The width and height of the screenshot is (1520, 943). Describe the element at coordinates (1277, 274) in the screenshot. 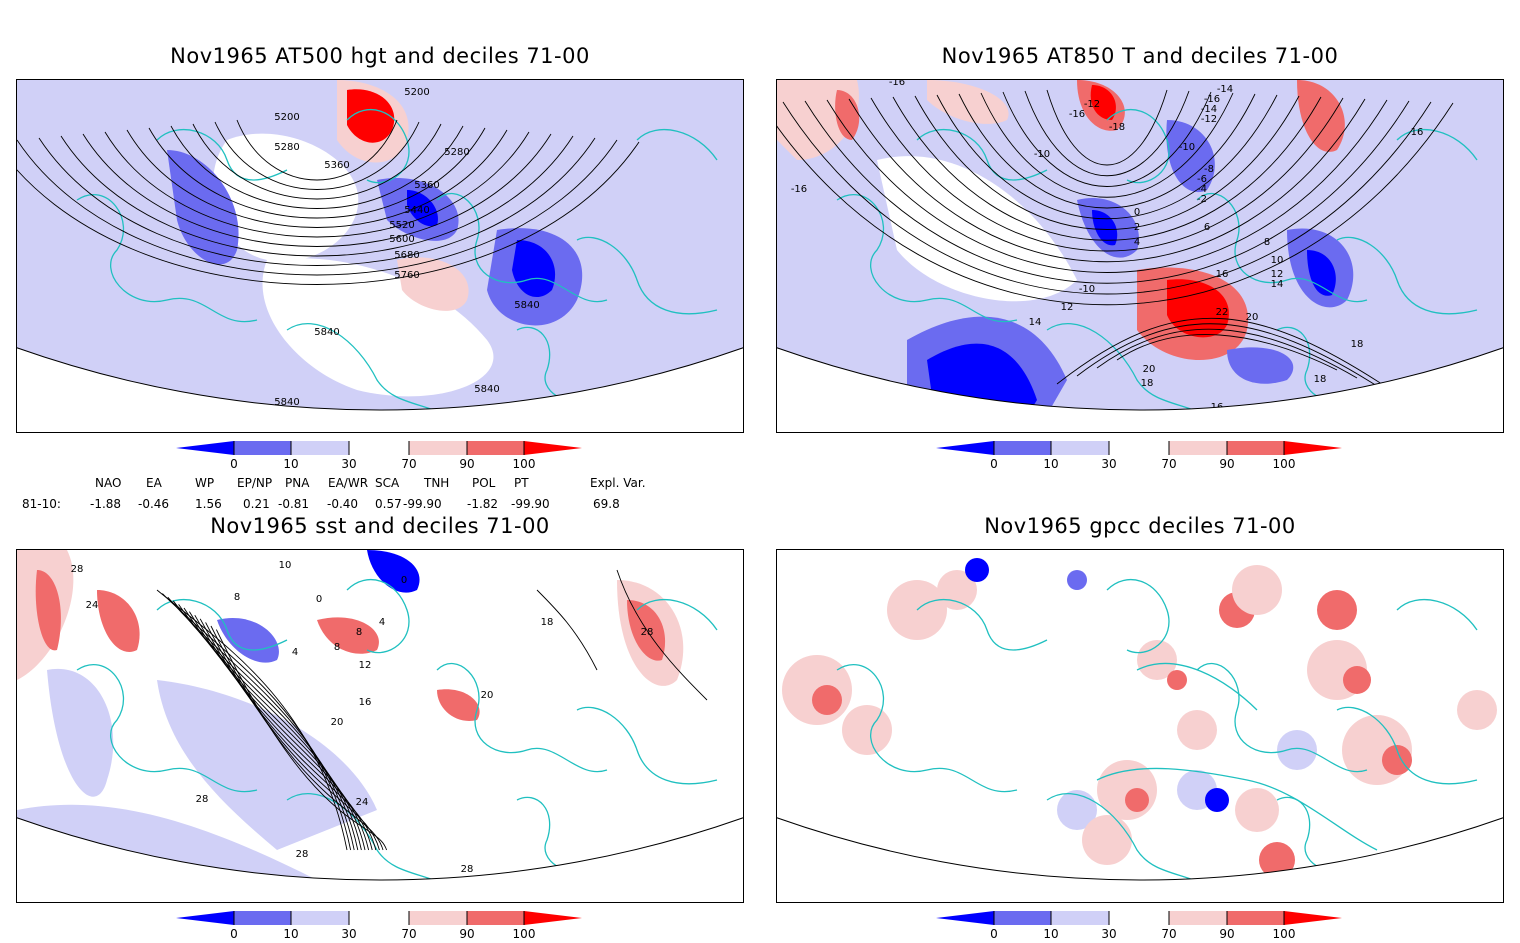

I see `contour-label: 12` at that location.